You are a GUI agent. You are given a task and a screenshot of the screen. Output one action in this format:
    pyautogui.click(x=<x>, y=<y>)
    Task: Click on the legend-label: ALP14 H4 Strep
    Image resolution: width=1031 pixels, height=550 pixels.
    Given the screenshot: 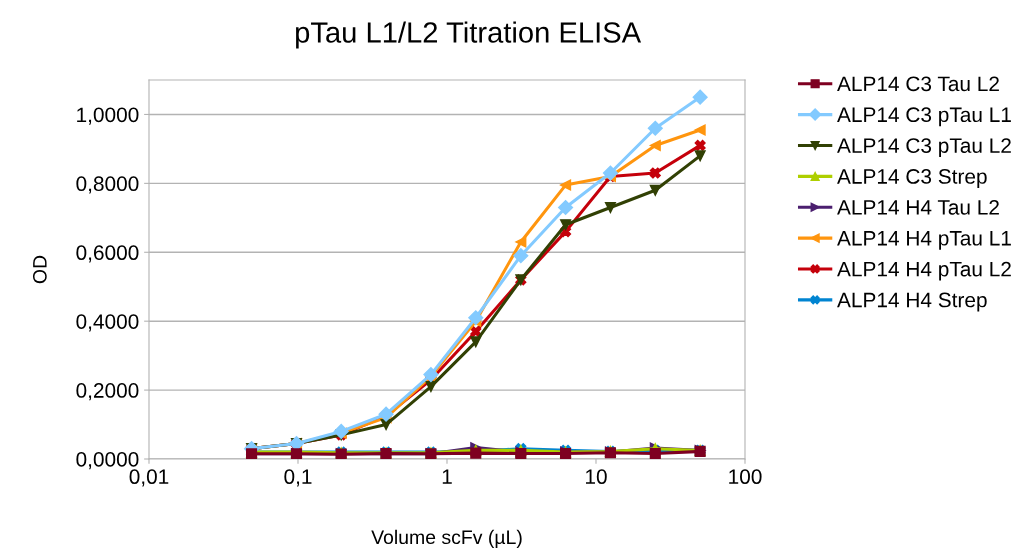 What is the action you would take?
    pyautogui.click(x=912, y=302)
    